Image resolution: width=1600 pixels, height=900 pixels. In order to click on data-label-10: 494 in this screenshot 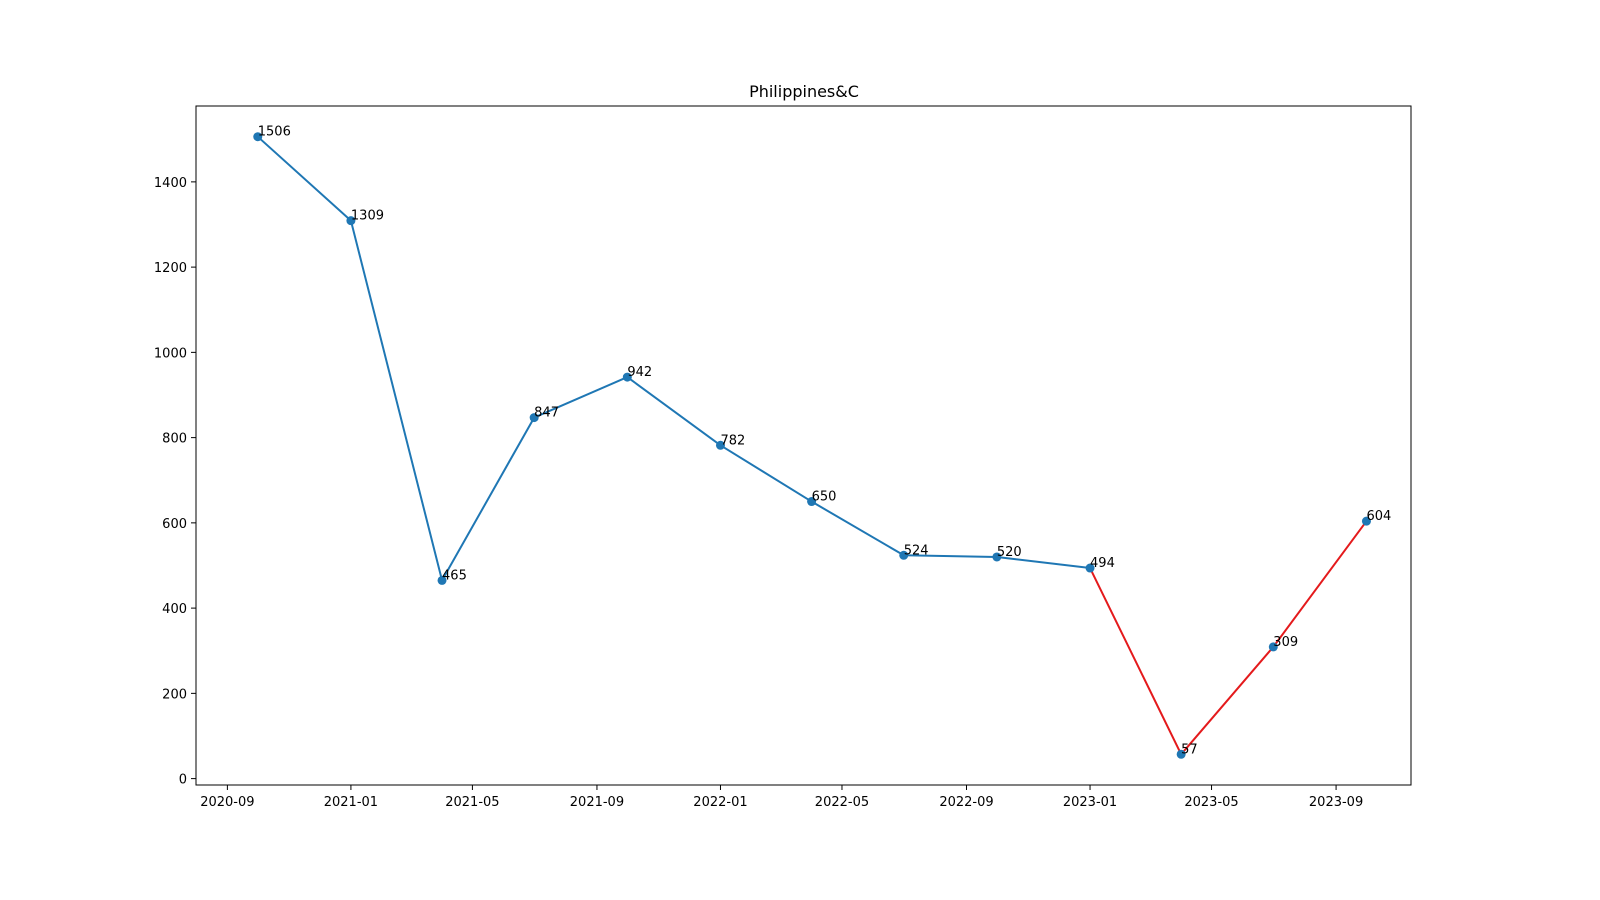, I will do `click(1102, 563)`.